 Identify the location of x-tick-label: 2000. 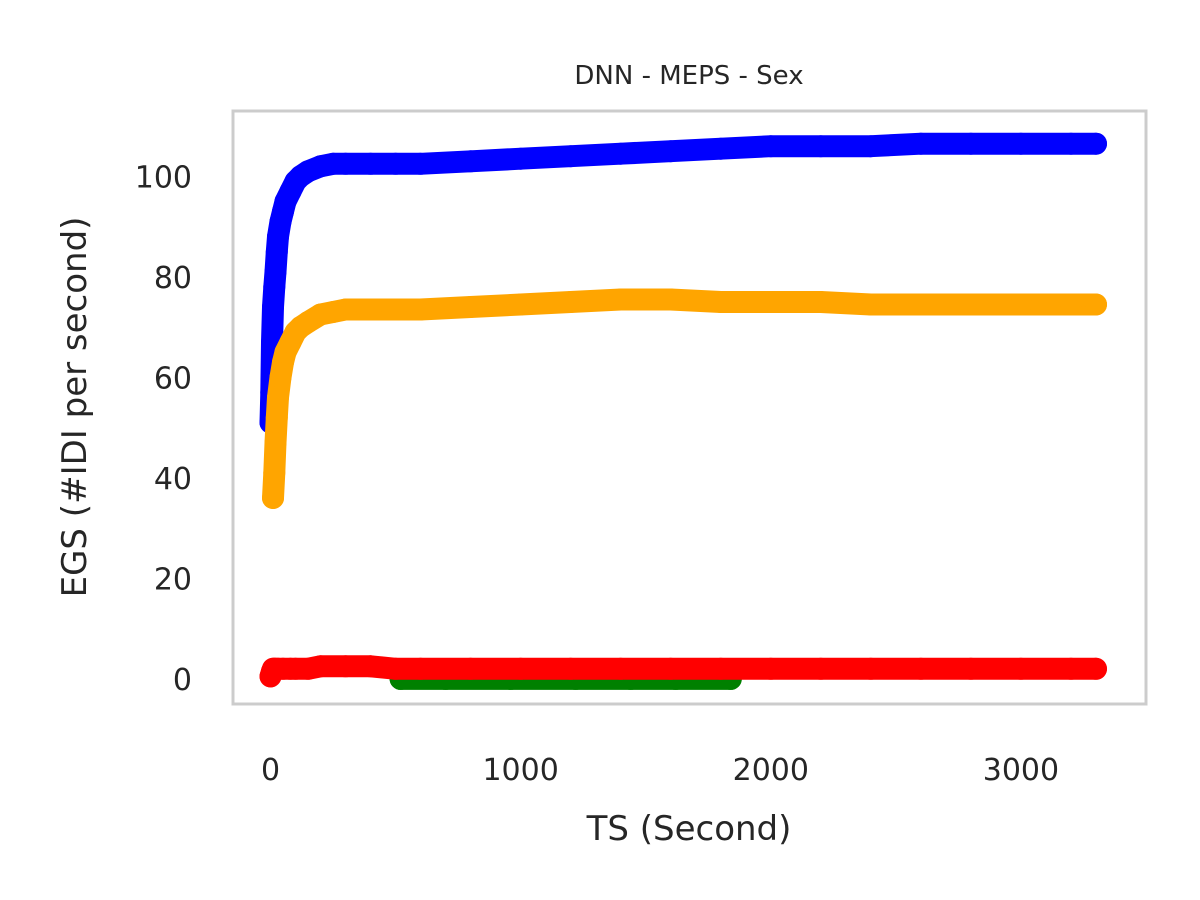
(771, 770).